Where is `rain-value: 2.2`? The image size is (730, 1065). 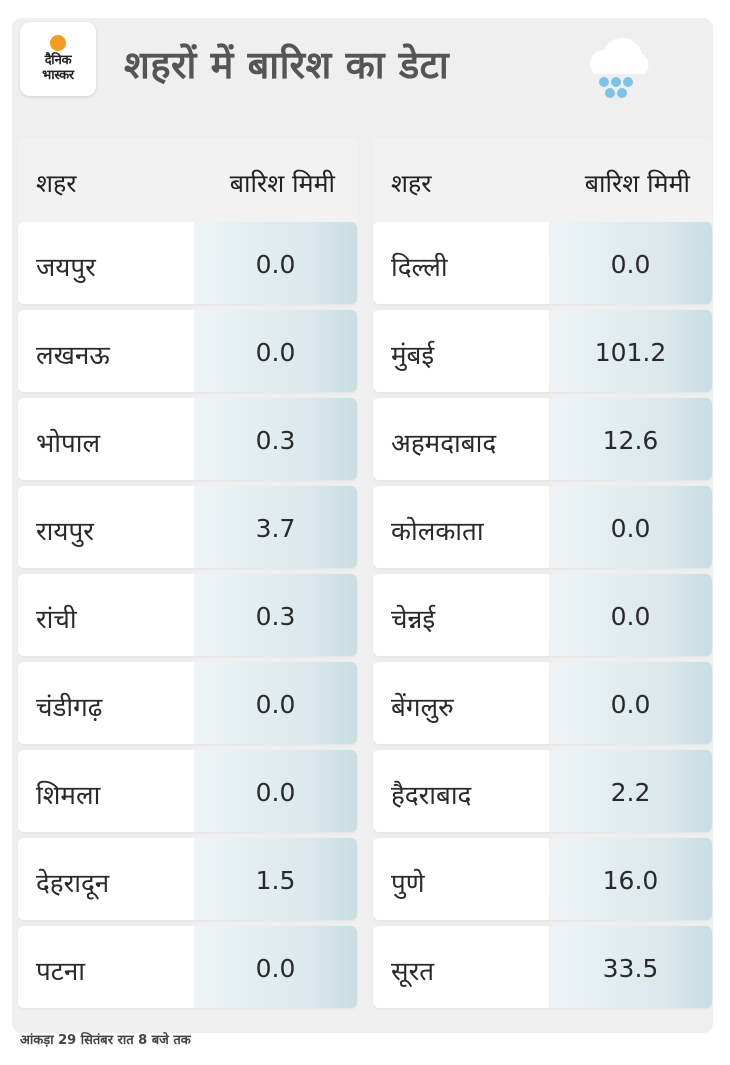
rain-value: 2.2 is located at coordinates (630, 792).